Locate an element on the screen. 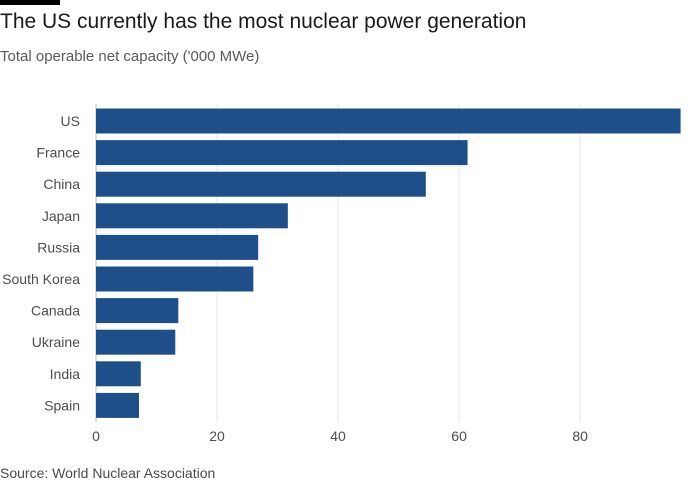 This screenshot has width=700, height=500. x-tick-label: 0 is located at coordinates (96, 436).